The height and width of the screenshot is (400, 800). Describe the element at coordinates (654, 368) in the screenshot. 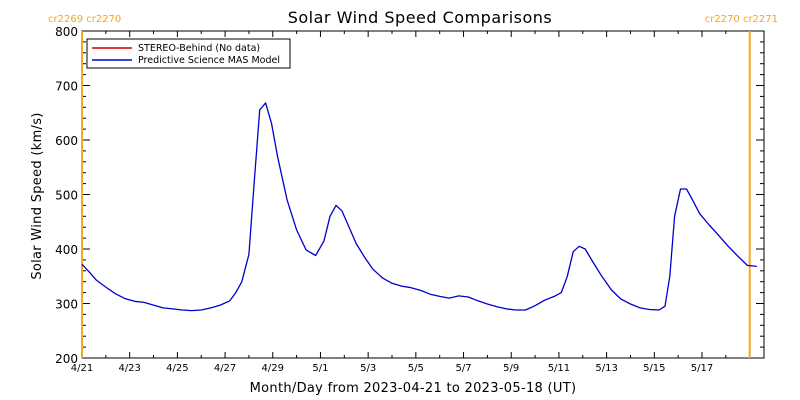

I see `x-tick-label: 5/15` at that location.